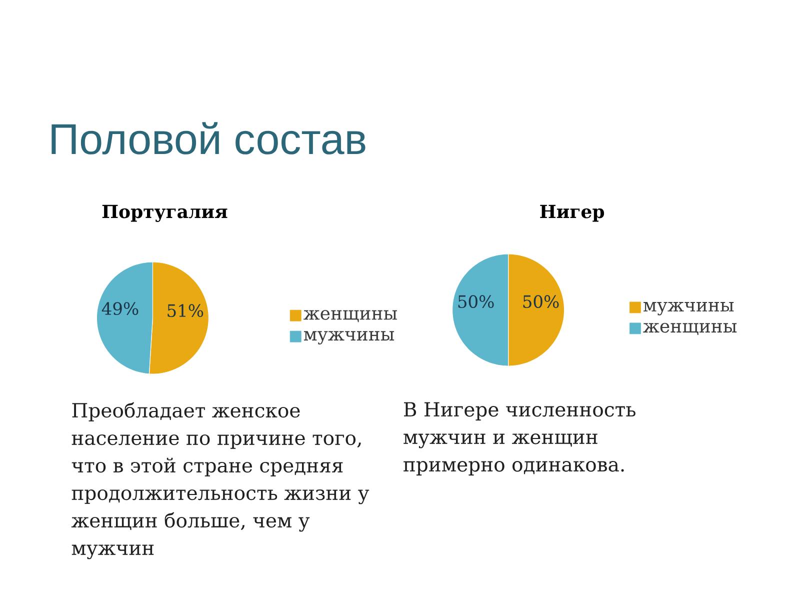 The image size is (800, 600). I want to click on text: В Нигере численность мужчин и женщин примерно одинакова., so click(520, 439).